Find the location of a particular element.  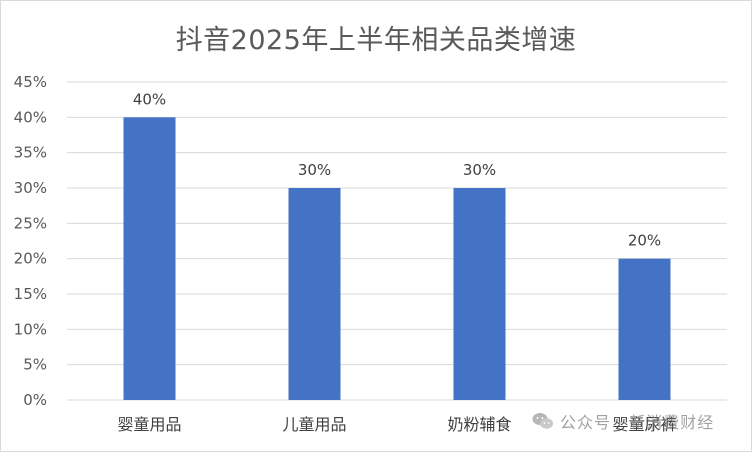

wechat-icon is located at coordinates (542, 421).